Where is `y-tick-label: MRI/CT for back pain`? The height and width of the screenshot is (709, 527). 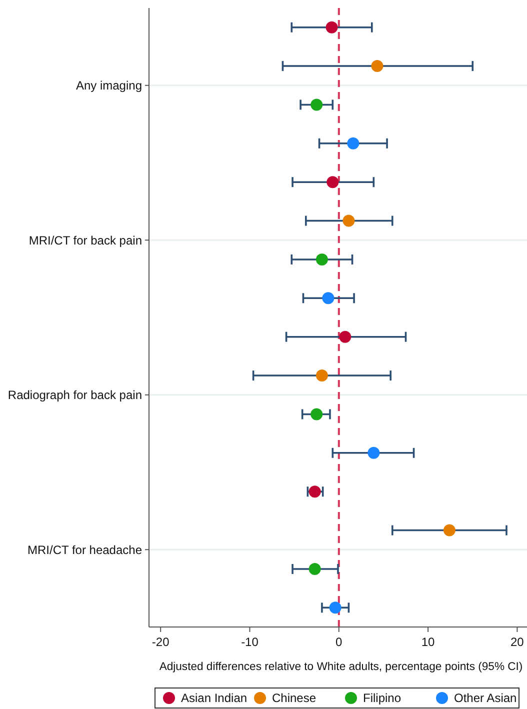 y-tick-label: MRI/CT for back pain is located at coordinates (85, 240).